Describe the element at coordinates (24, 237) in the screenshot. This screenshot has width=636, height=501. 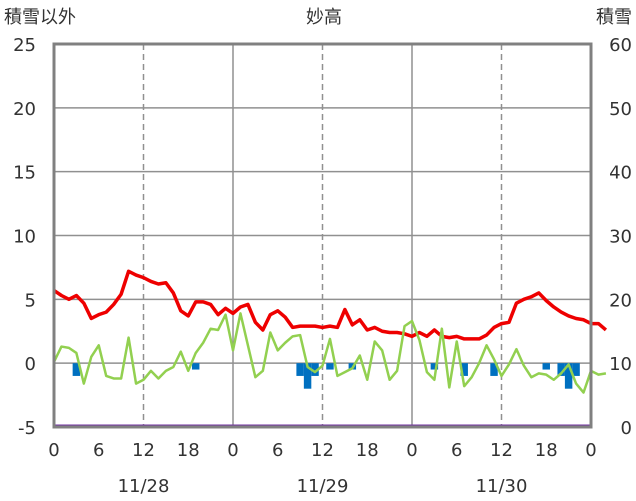
I see `left-tick-label: 10` at that location.